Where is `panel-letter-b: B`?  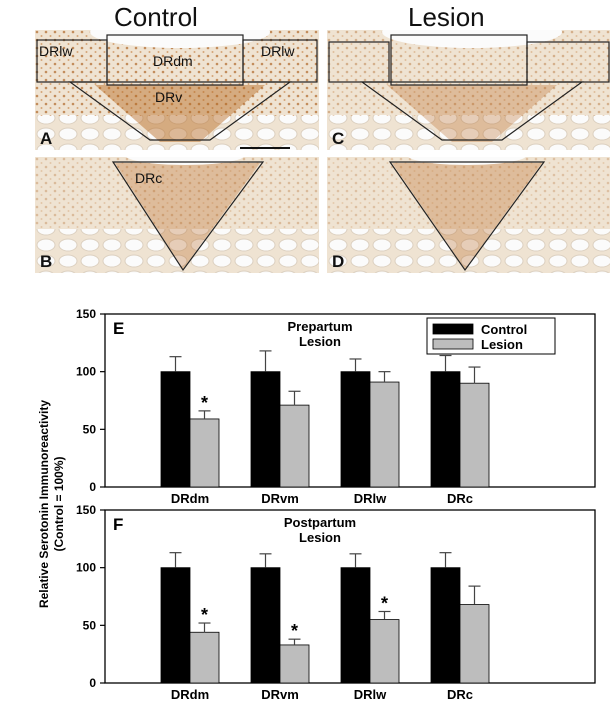 panel-letter-b: B is located at coordinates (46, 261).